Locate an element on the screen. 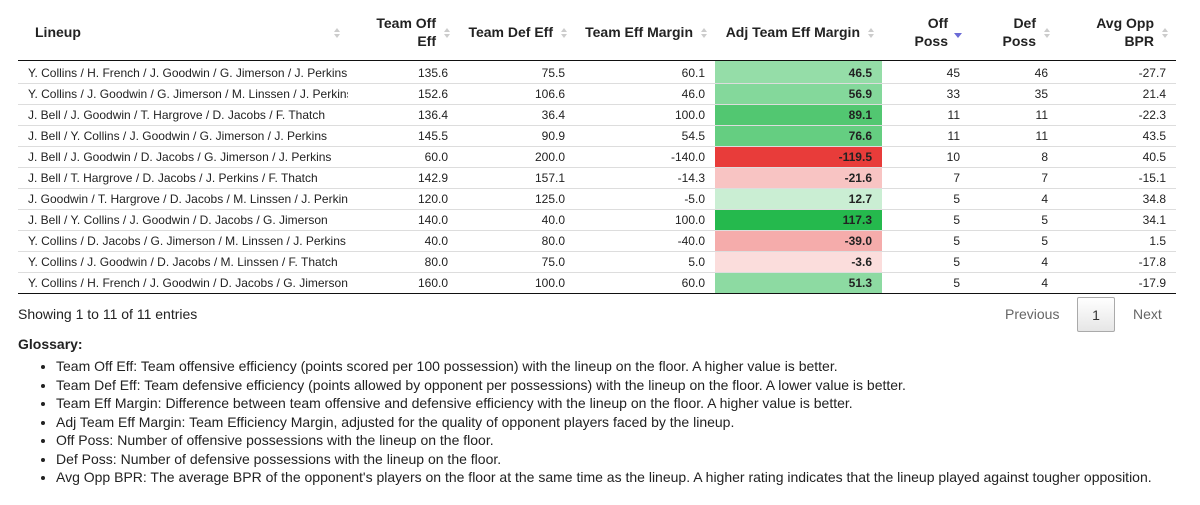 This screenshot has width=1200, height=505. previous-button: Previous is located at coordinates (1032, 314).